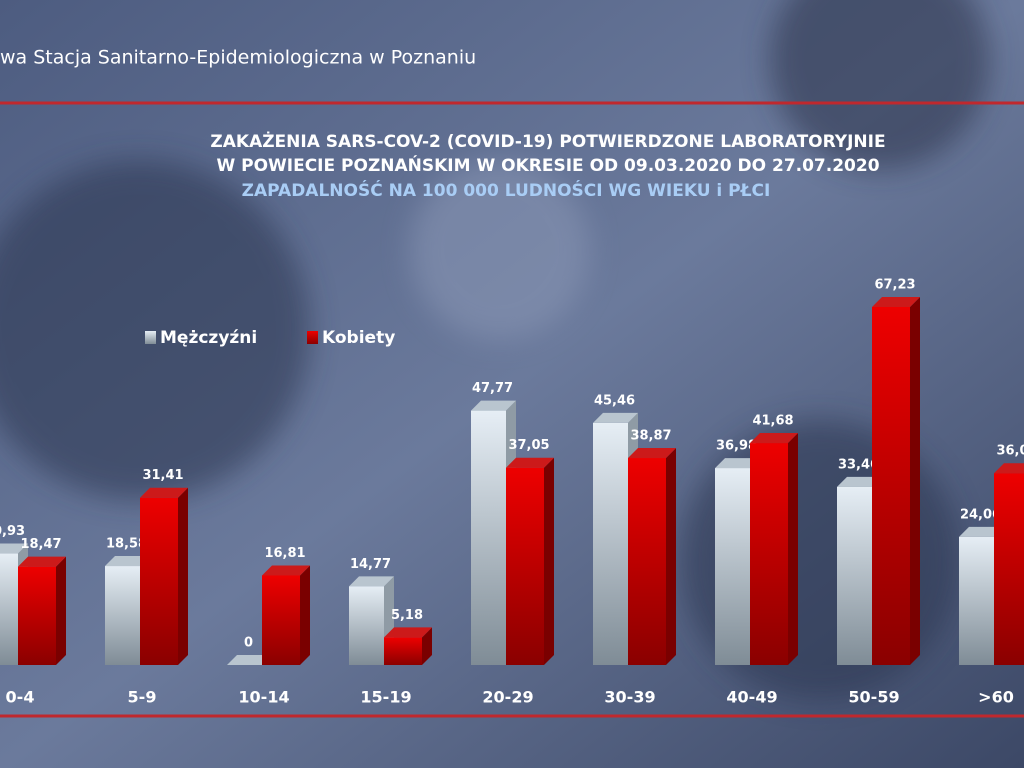 The width and height of the screenshot is (1024, 768). What do you see at coordinates (248, 643) in the screenshot?
I see `value-label: 0` at bounding box center [248, 643].